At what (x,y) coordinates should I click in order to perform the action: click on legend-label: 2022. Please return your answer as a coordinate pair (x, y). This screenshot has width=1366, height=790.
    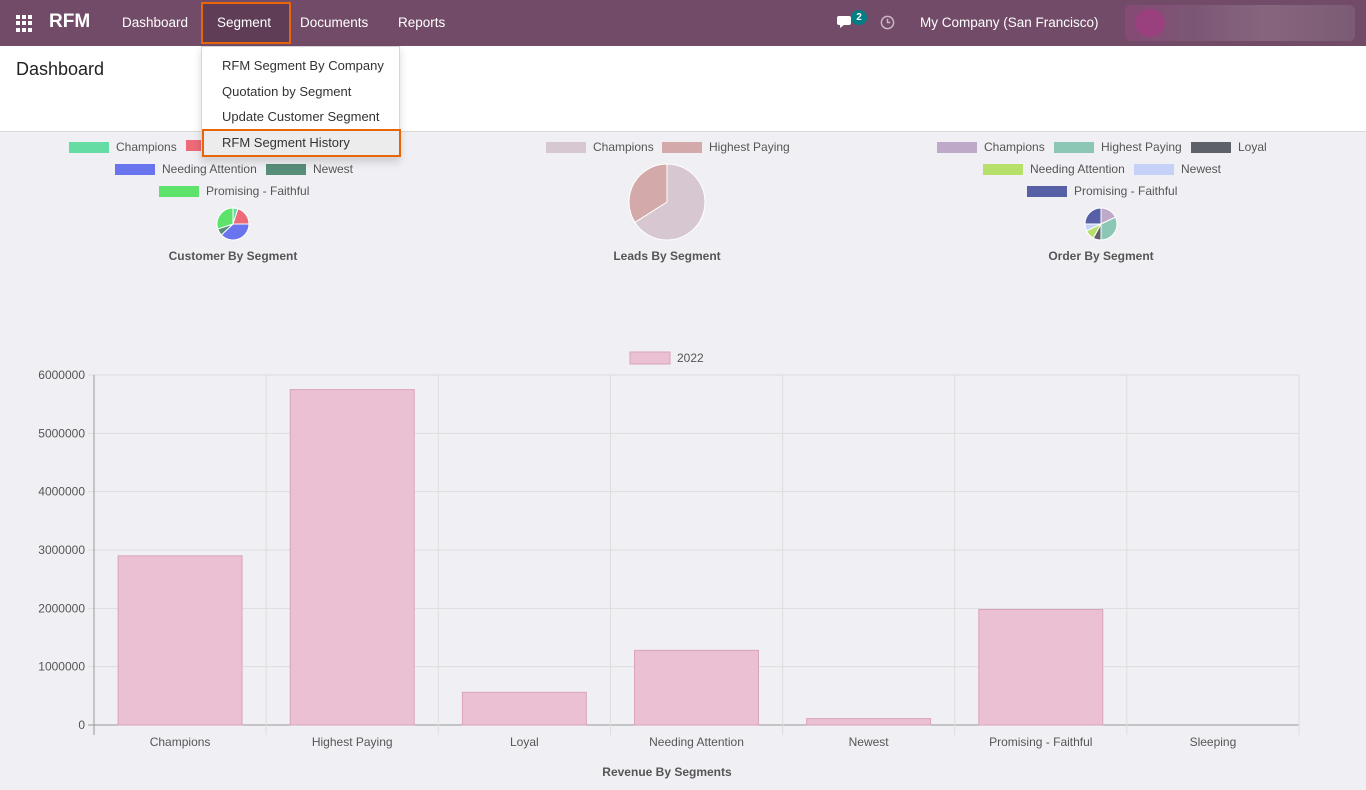
    Looking at the image, I should click on (690, 358).